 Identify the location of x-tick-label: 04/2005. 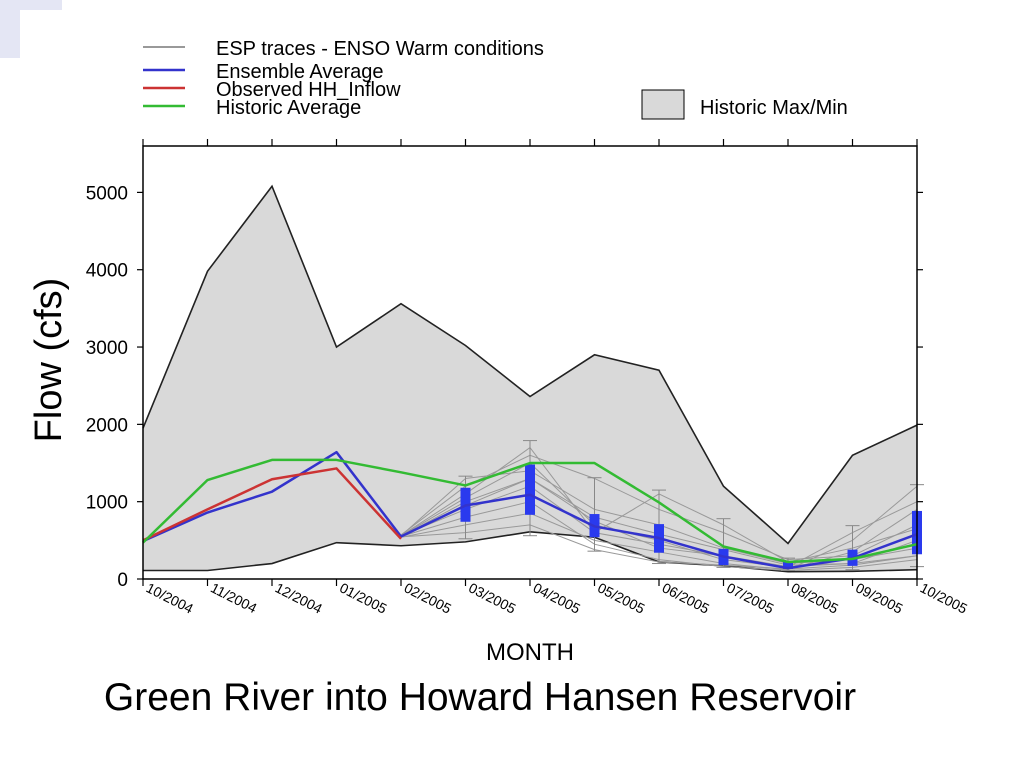
(557, 597).